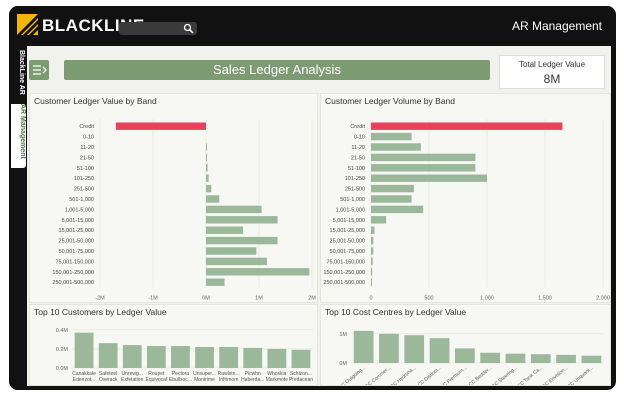 The width and height of the screenshot is (624, 400). Describe the element at coordinates (204, 380) in the screenshot. I see `category-label: Montrime` at that location.